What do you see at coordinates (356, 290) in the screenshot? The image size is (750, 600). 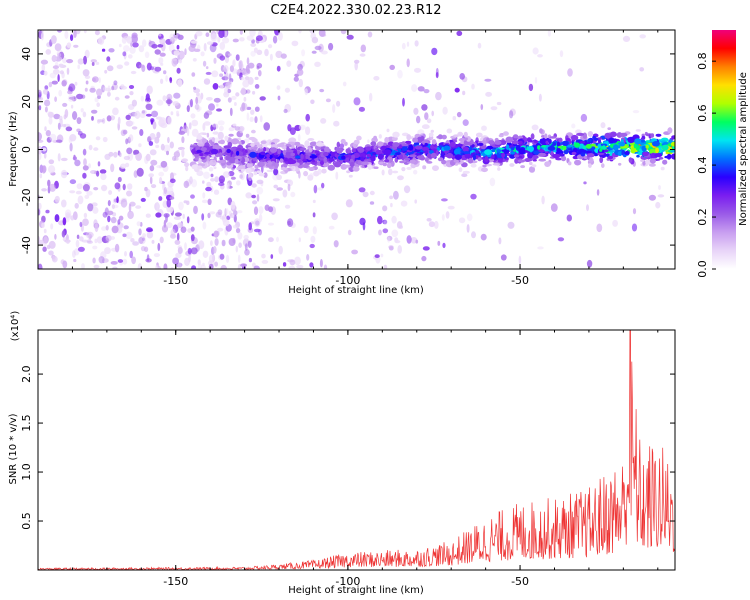 I see `spectrogram-x-label: Height of straight line (km)` at bounding box center [356, 290].